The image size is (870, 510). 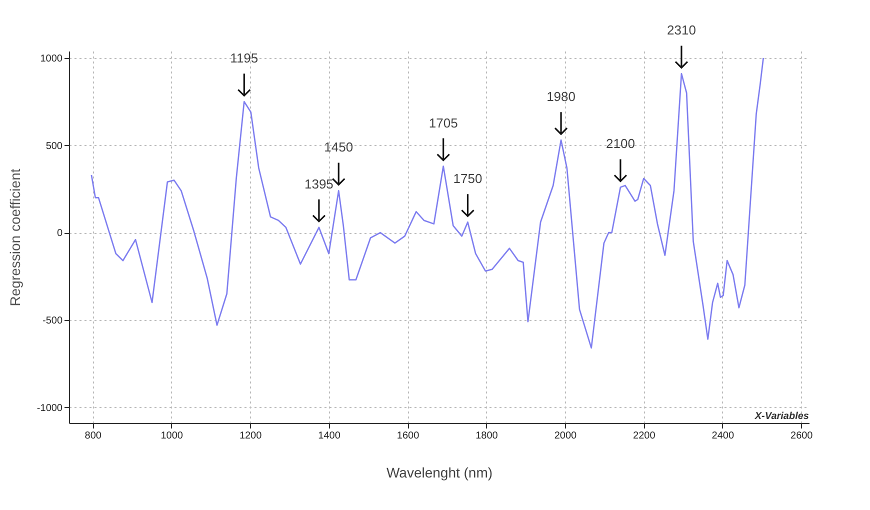 I want to click on y-tick-label: -1000, so click(x=49, y=408).